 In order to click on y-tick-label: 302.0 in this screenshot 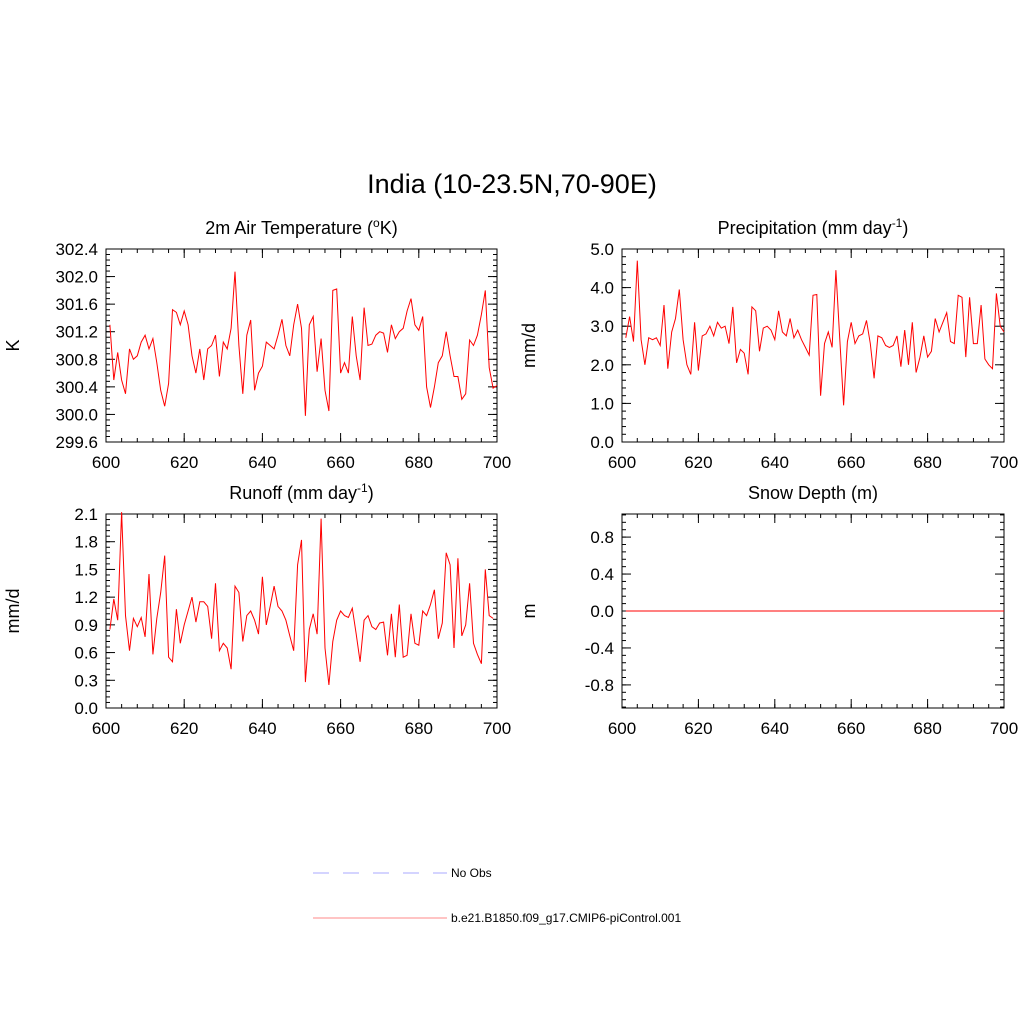, I will do `click(76, 277)`.